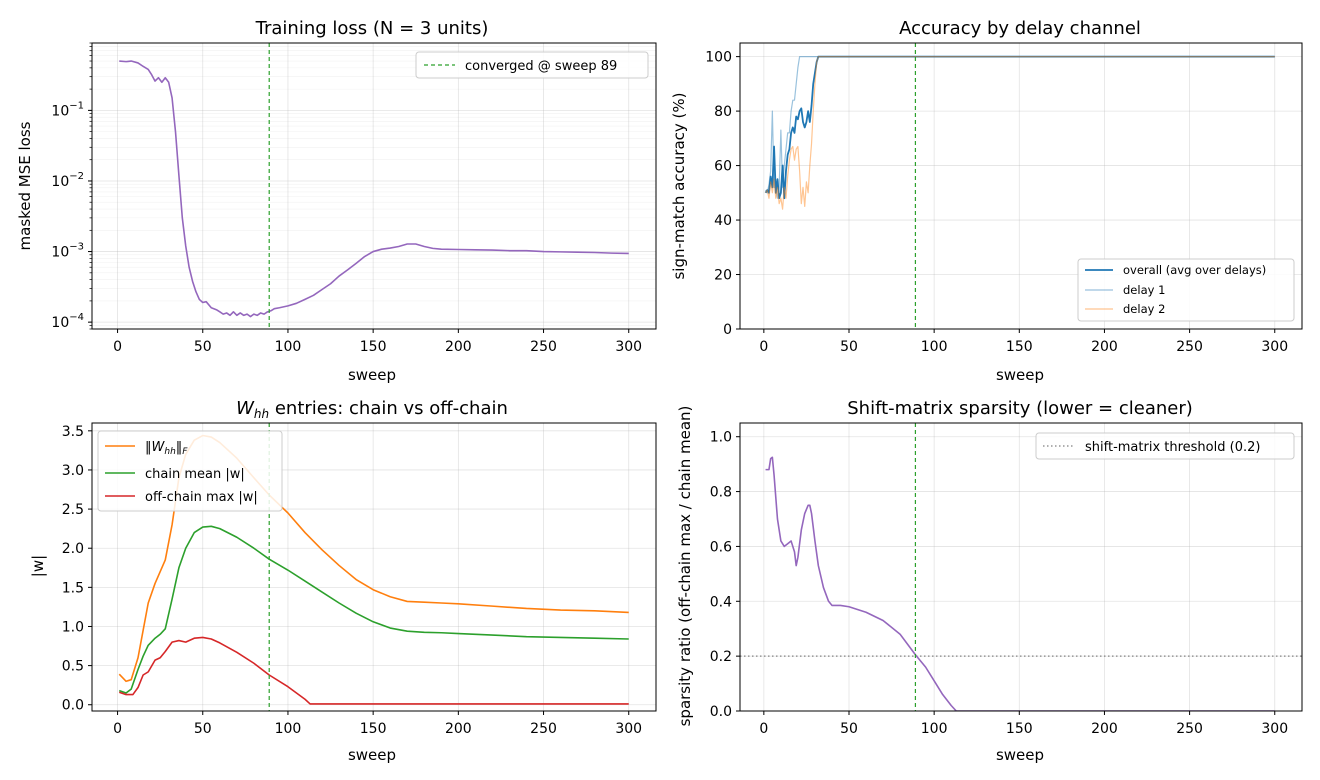 The height and width of the screenshot is (780, 1320). Describe the element at coordinates (1144, 309) in the screenshot. I see `accuracy-legend-label-delay2: delay 2` at that location.